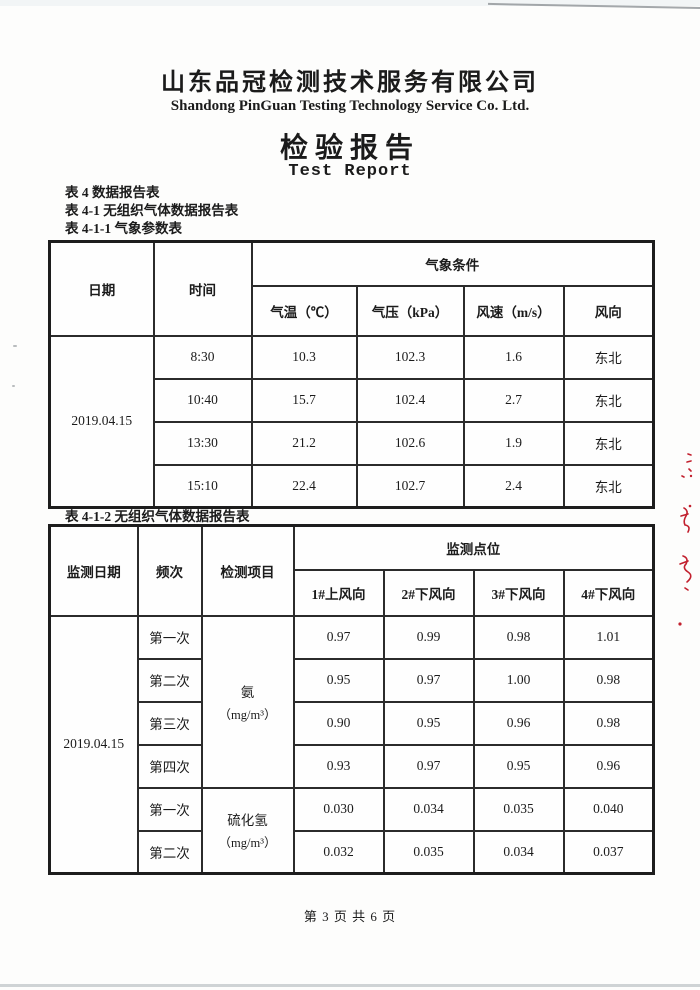 Image resolution: width=700 pixels, height=990 pixels. I want to click on table-cell: 102.7, so click(410, 486).